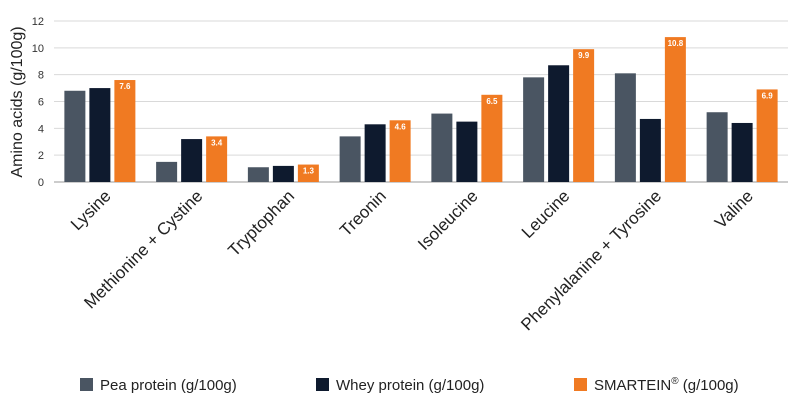 The width and height of the screenshot is (800, 407). Describe the element at coordinates (768, 95) in the screenshot. I see `data-label: 6.9` at that location.